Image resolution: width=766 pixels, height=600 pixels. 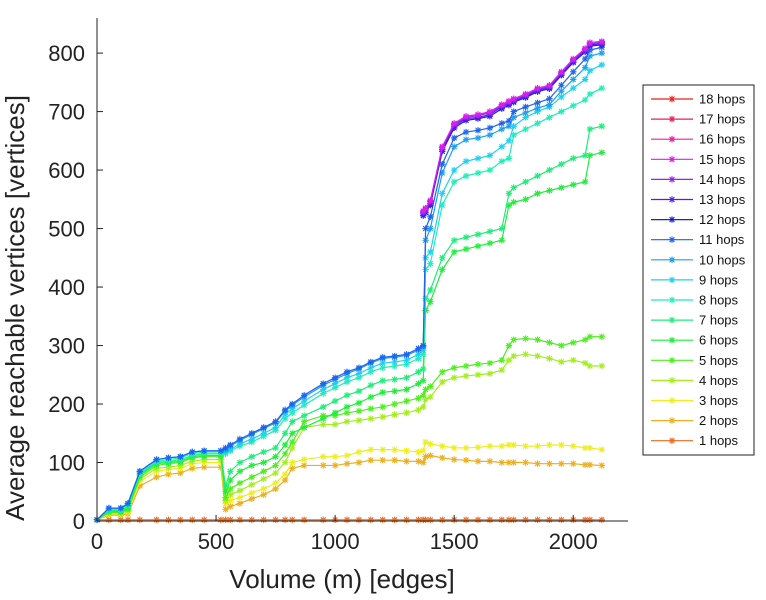 I want to click on y-axis-title: Average reachable vertices [vertices], so click(x=15, y=308).